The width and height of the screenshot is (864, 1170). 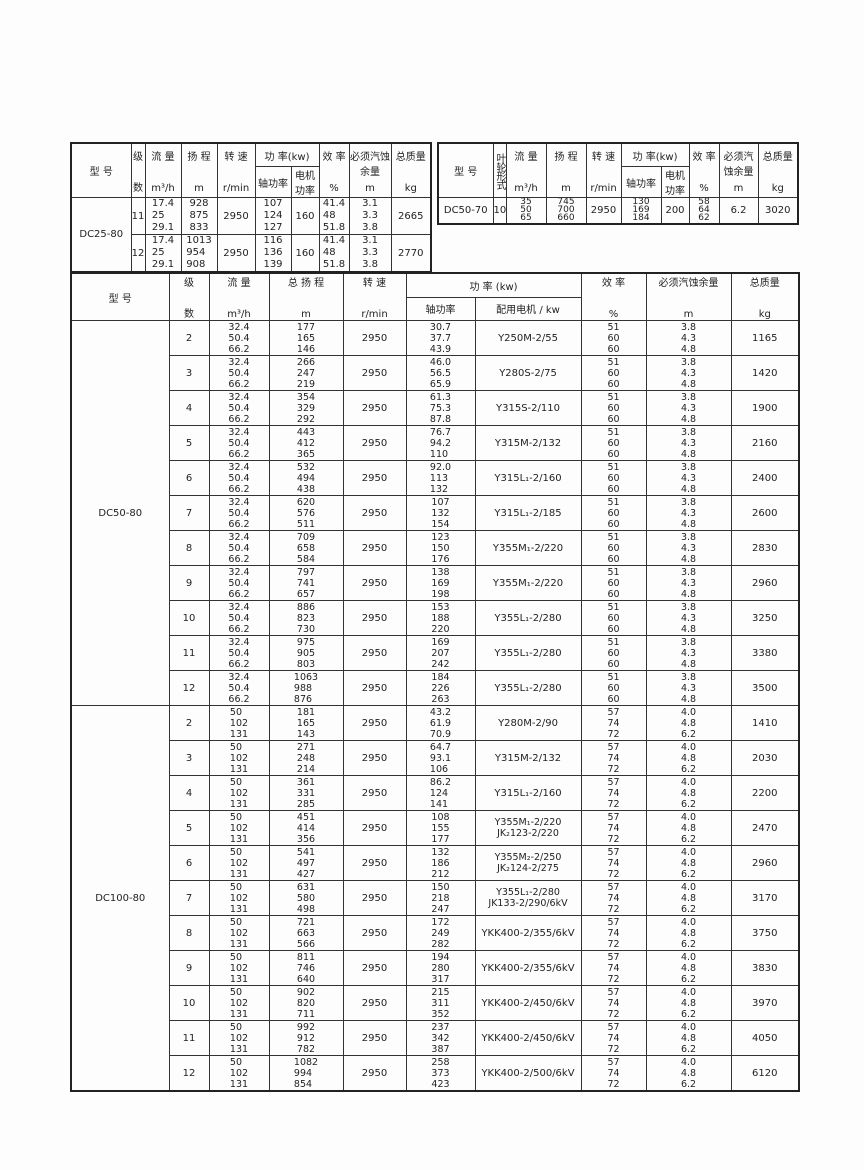 I want to click on head-value: 902, so click(x=306, y=992).